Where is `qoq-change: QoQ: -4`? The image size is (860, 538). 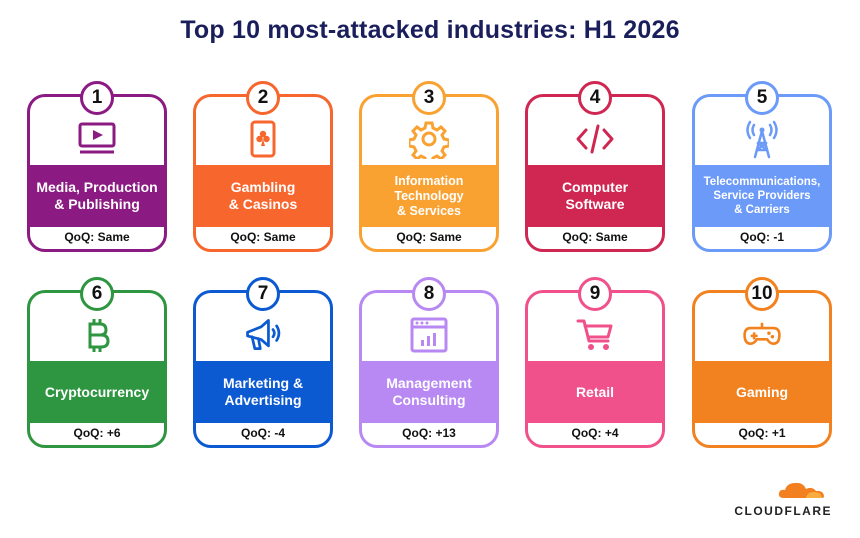 qoq-change: QoQ: -4 is located at coordinates (263, 433).